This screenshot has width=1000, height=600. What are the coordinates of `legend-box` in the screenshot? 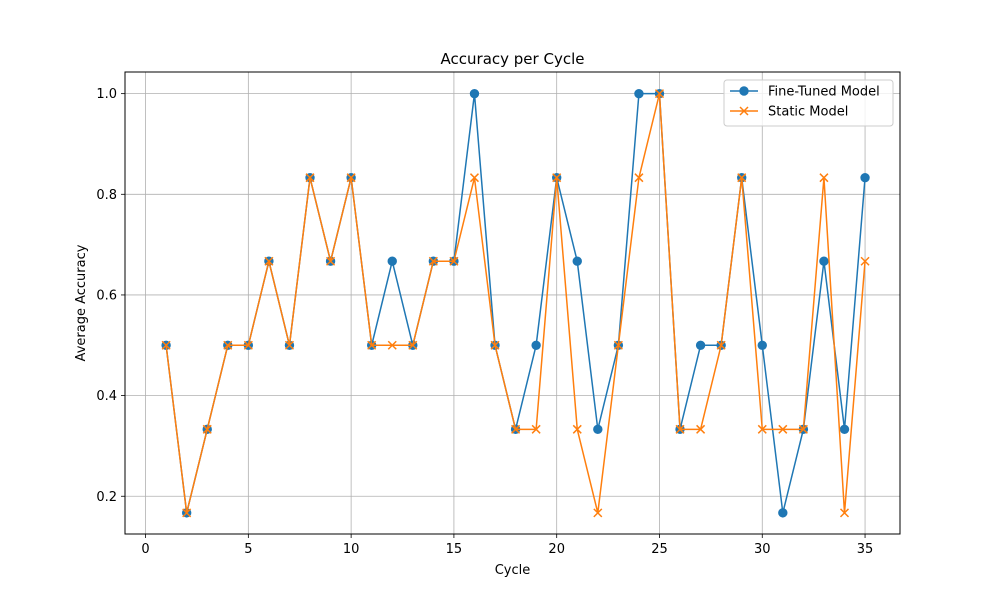 It's located at (808, 103).